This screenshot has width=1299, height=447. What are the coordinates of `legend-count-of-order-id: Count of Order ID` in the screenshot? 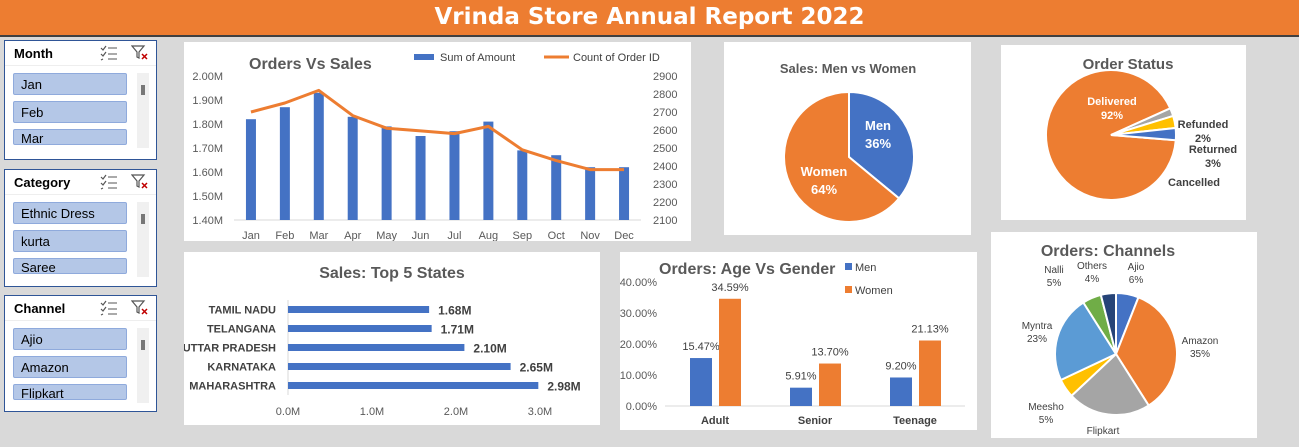 It's located at (616, 58).